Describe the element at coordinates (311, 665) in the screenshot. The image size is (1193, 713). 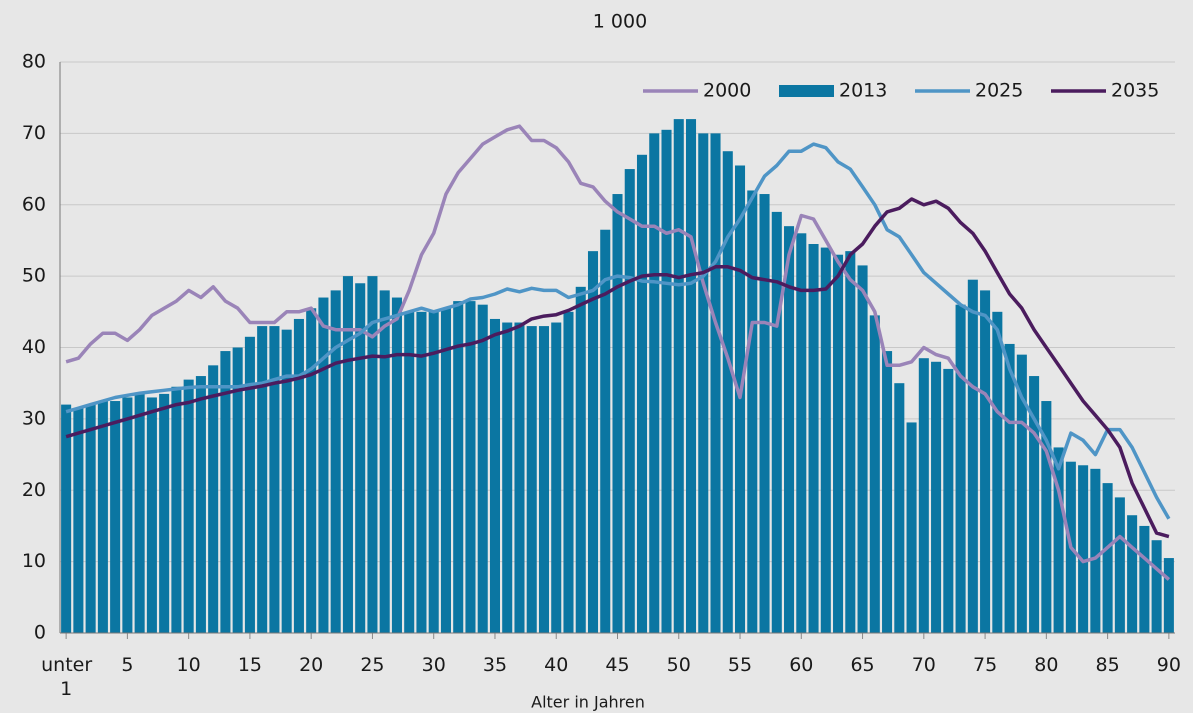
I see `x-tick-label: 20` at that location.